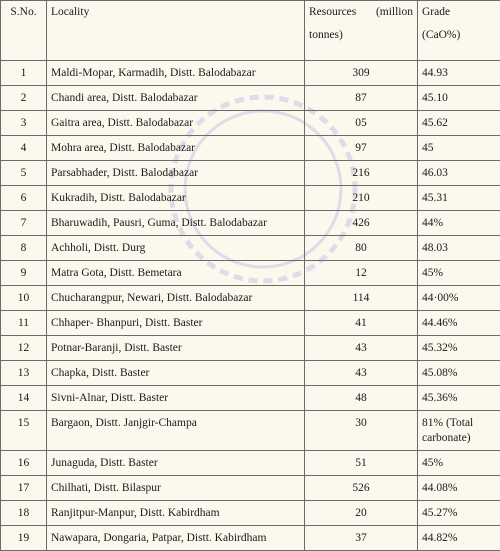  I want to click on cell-resources: 30, so click(361, 431).